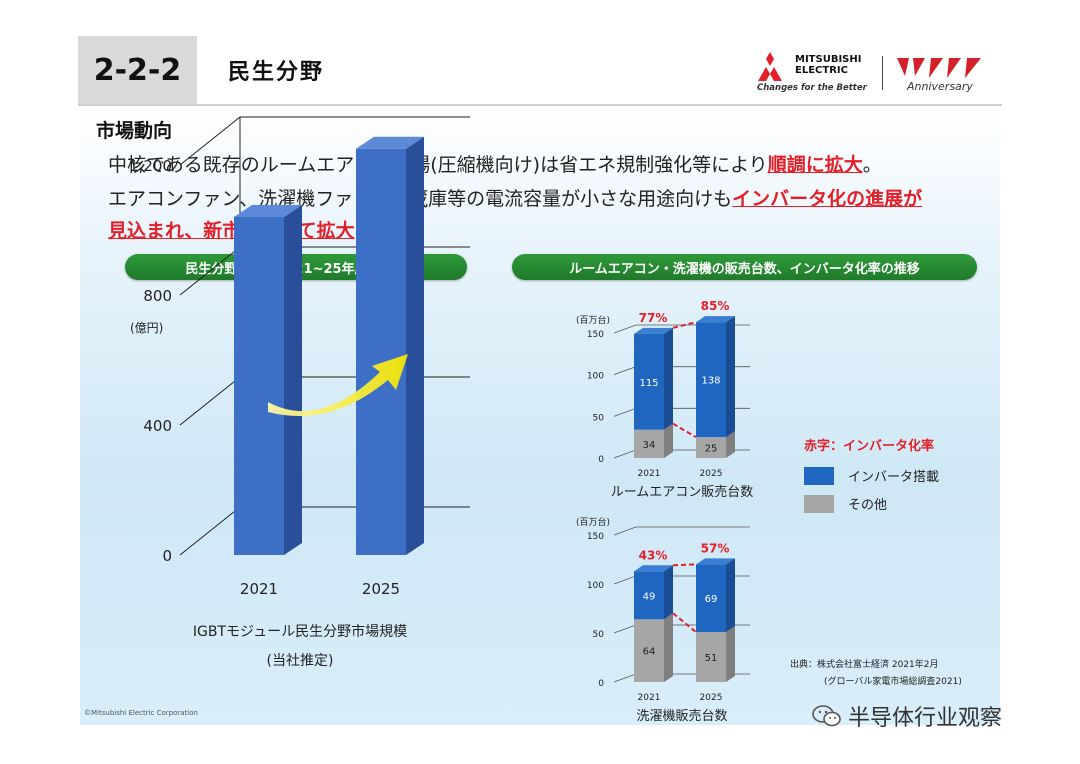 This screenshot has width=1080, height=764. I want to click on line3-highlight: 見込まれ、新市場として拡大, so click(231, 231).